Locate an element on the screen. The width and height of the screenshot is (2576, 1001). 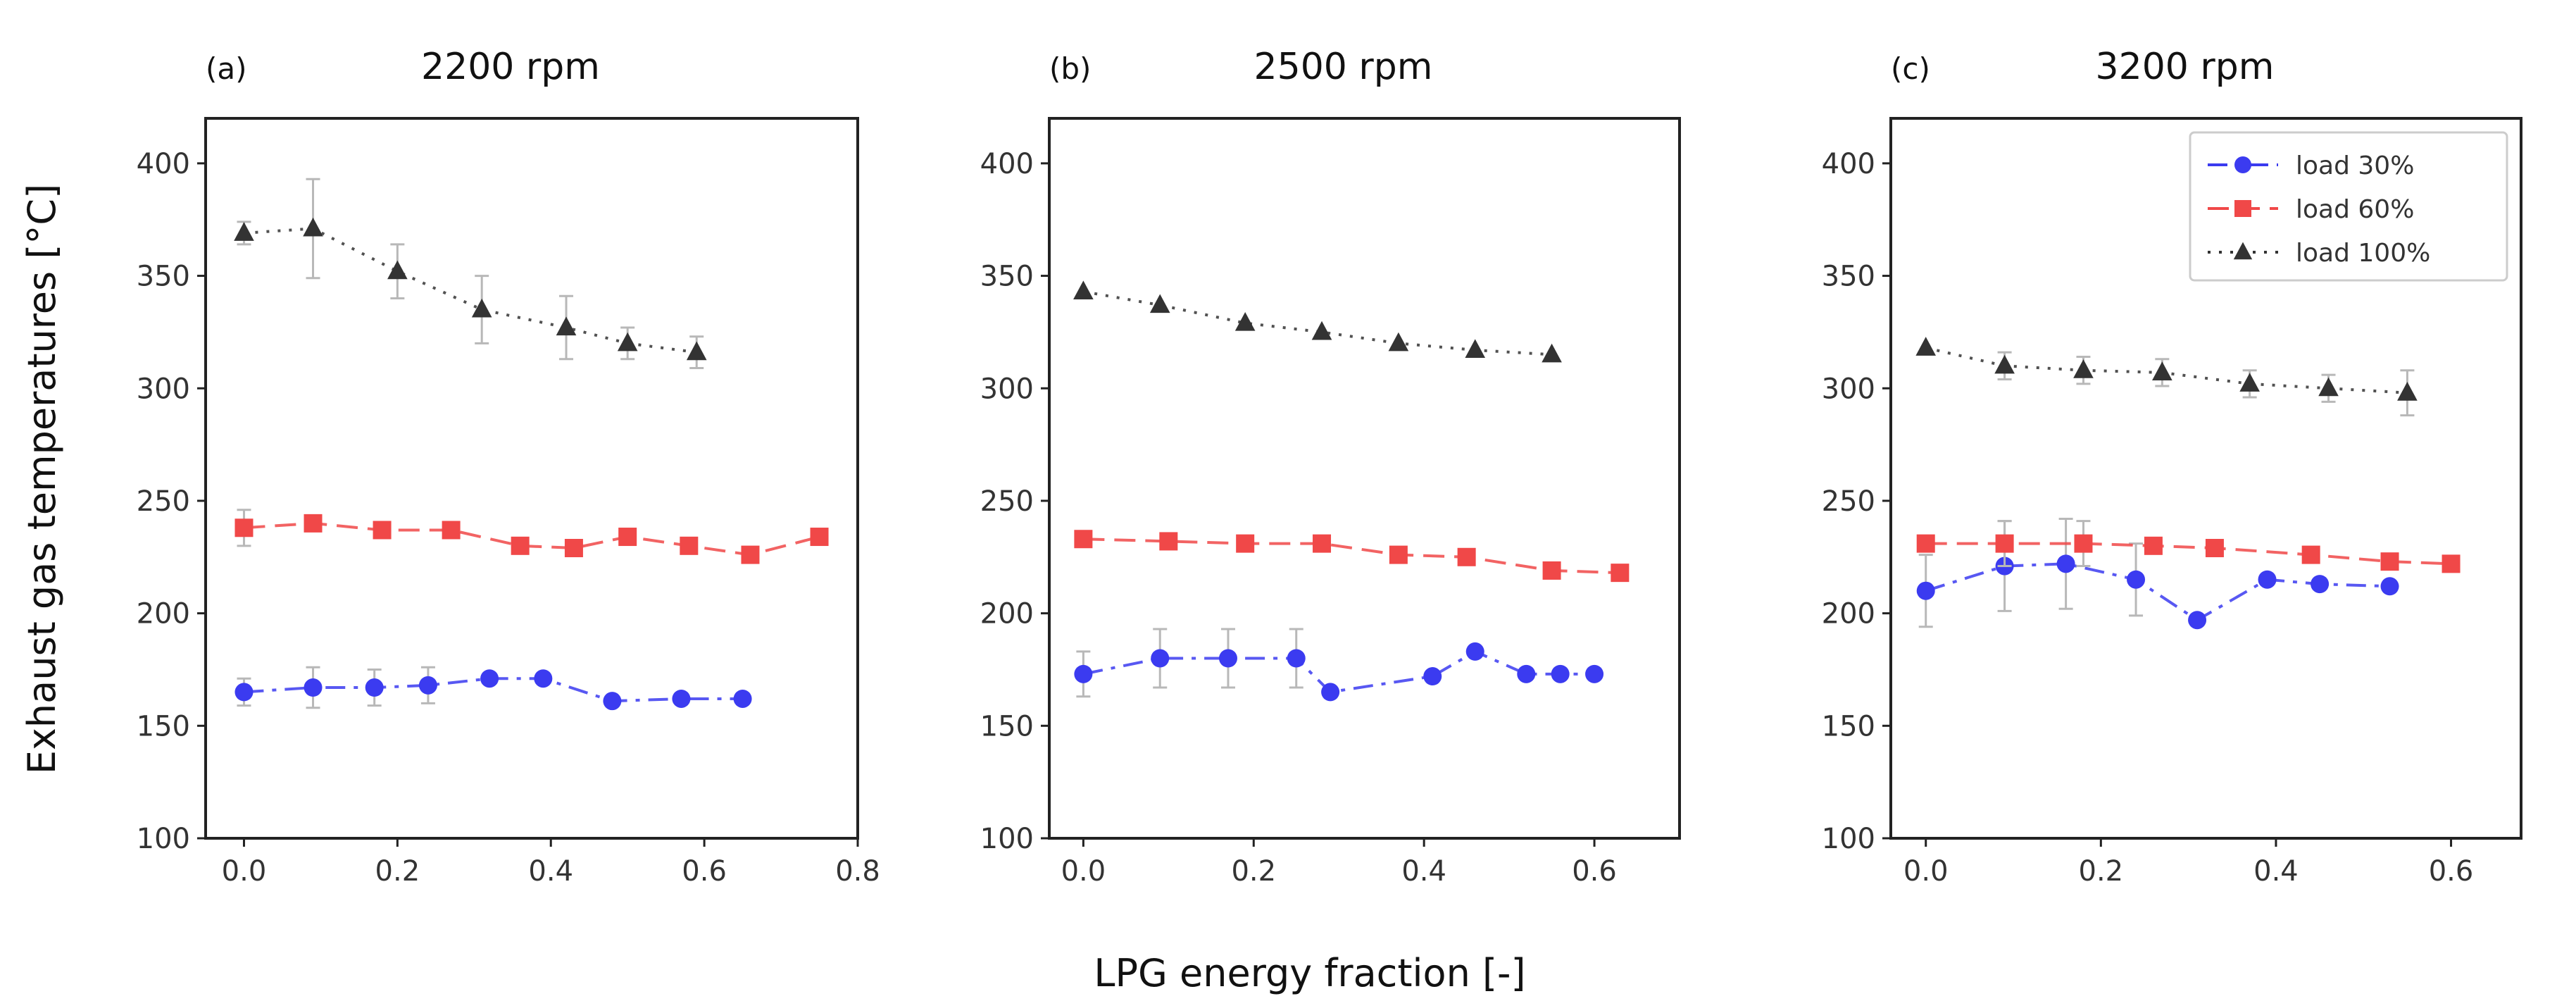
legend-box is located at coordinates (2348, 206).